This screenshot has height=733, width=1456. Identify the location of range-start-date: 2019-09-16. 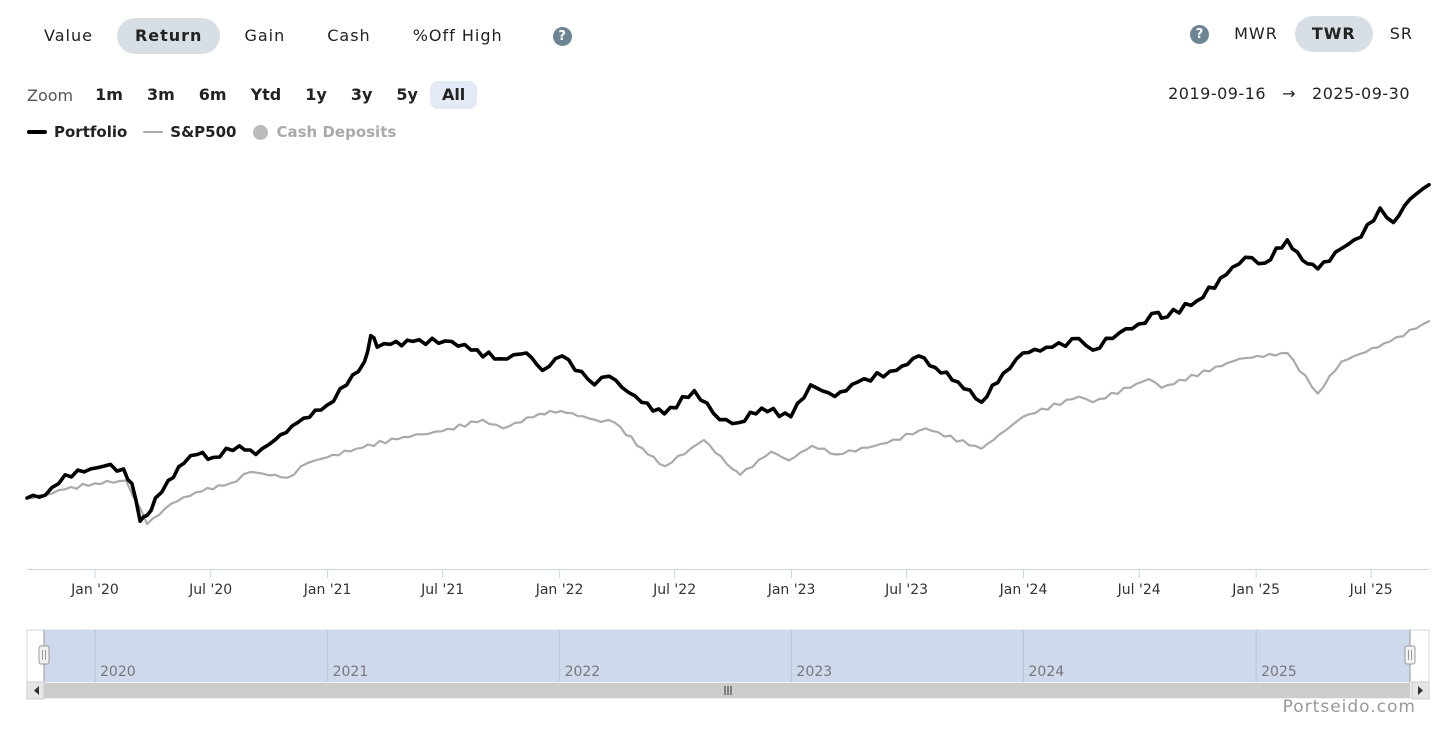
(1217, 93).